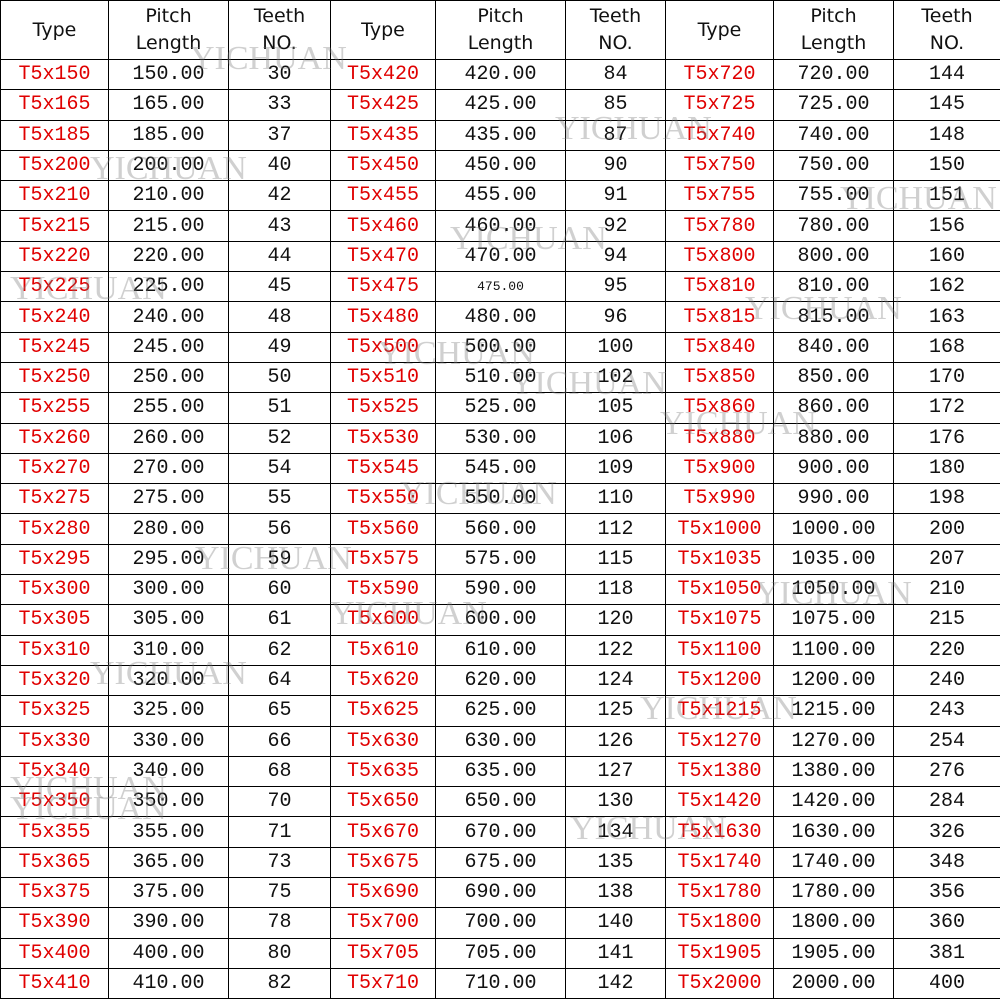 This screenshot has height=1000, width=1000. What do you see at coordinates (615, 620) in the screenshot?
I see `teeth-cell: 120` at bounding box center [615, 620].